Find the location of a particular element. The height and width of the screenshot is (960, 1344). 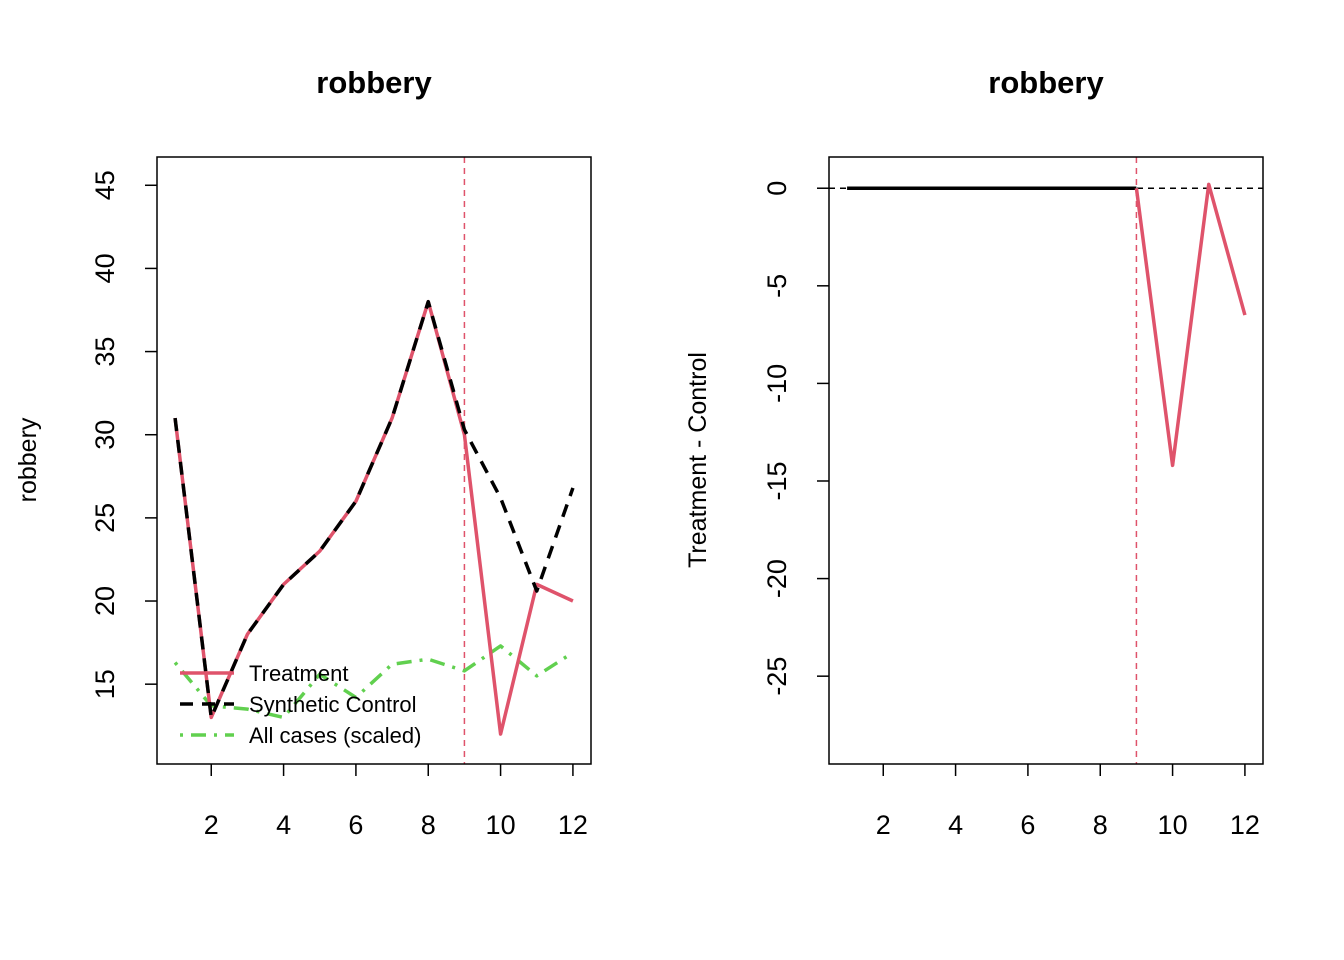

right-x-tick-label: 2 is located at coordinates (883, 825).